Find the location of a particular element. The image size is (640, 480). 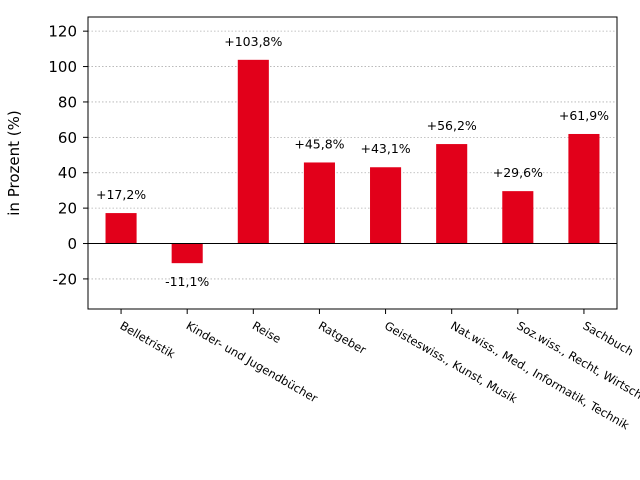

y-tick-label: -20 is located at coordinates (65, 279).